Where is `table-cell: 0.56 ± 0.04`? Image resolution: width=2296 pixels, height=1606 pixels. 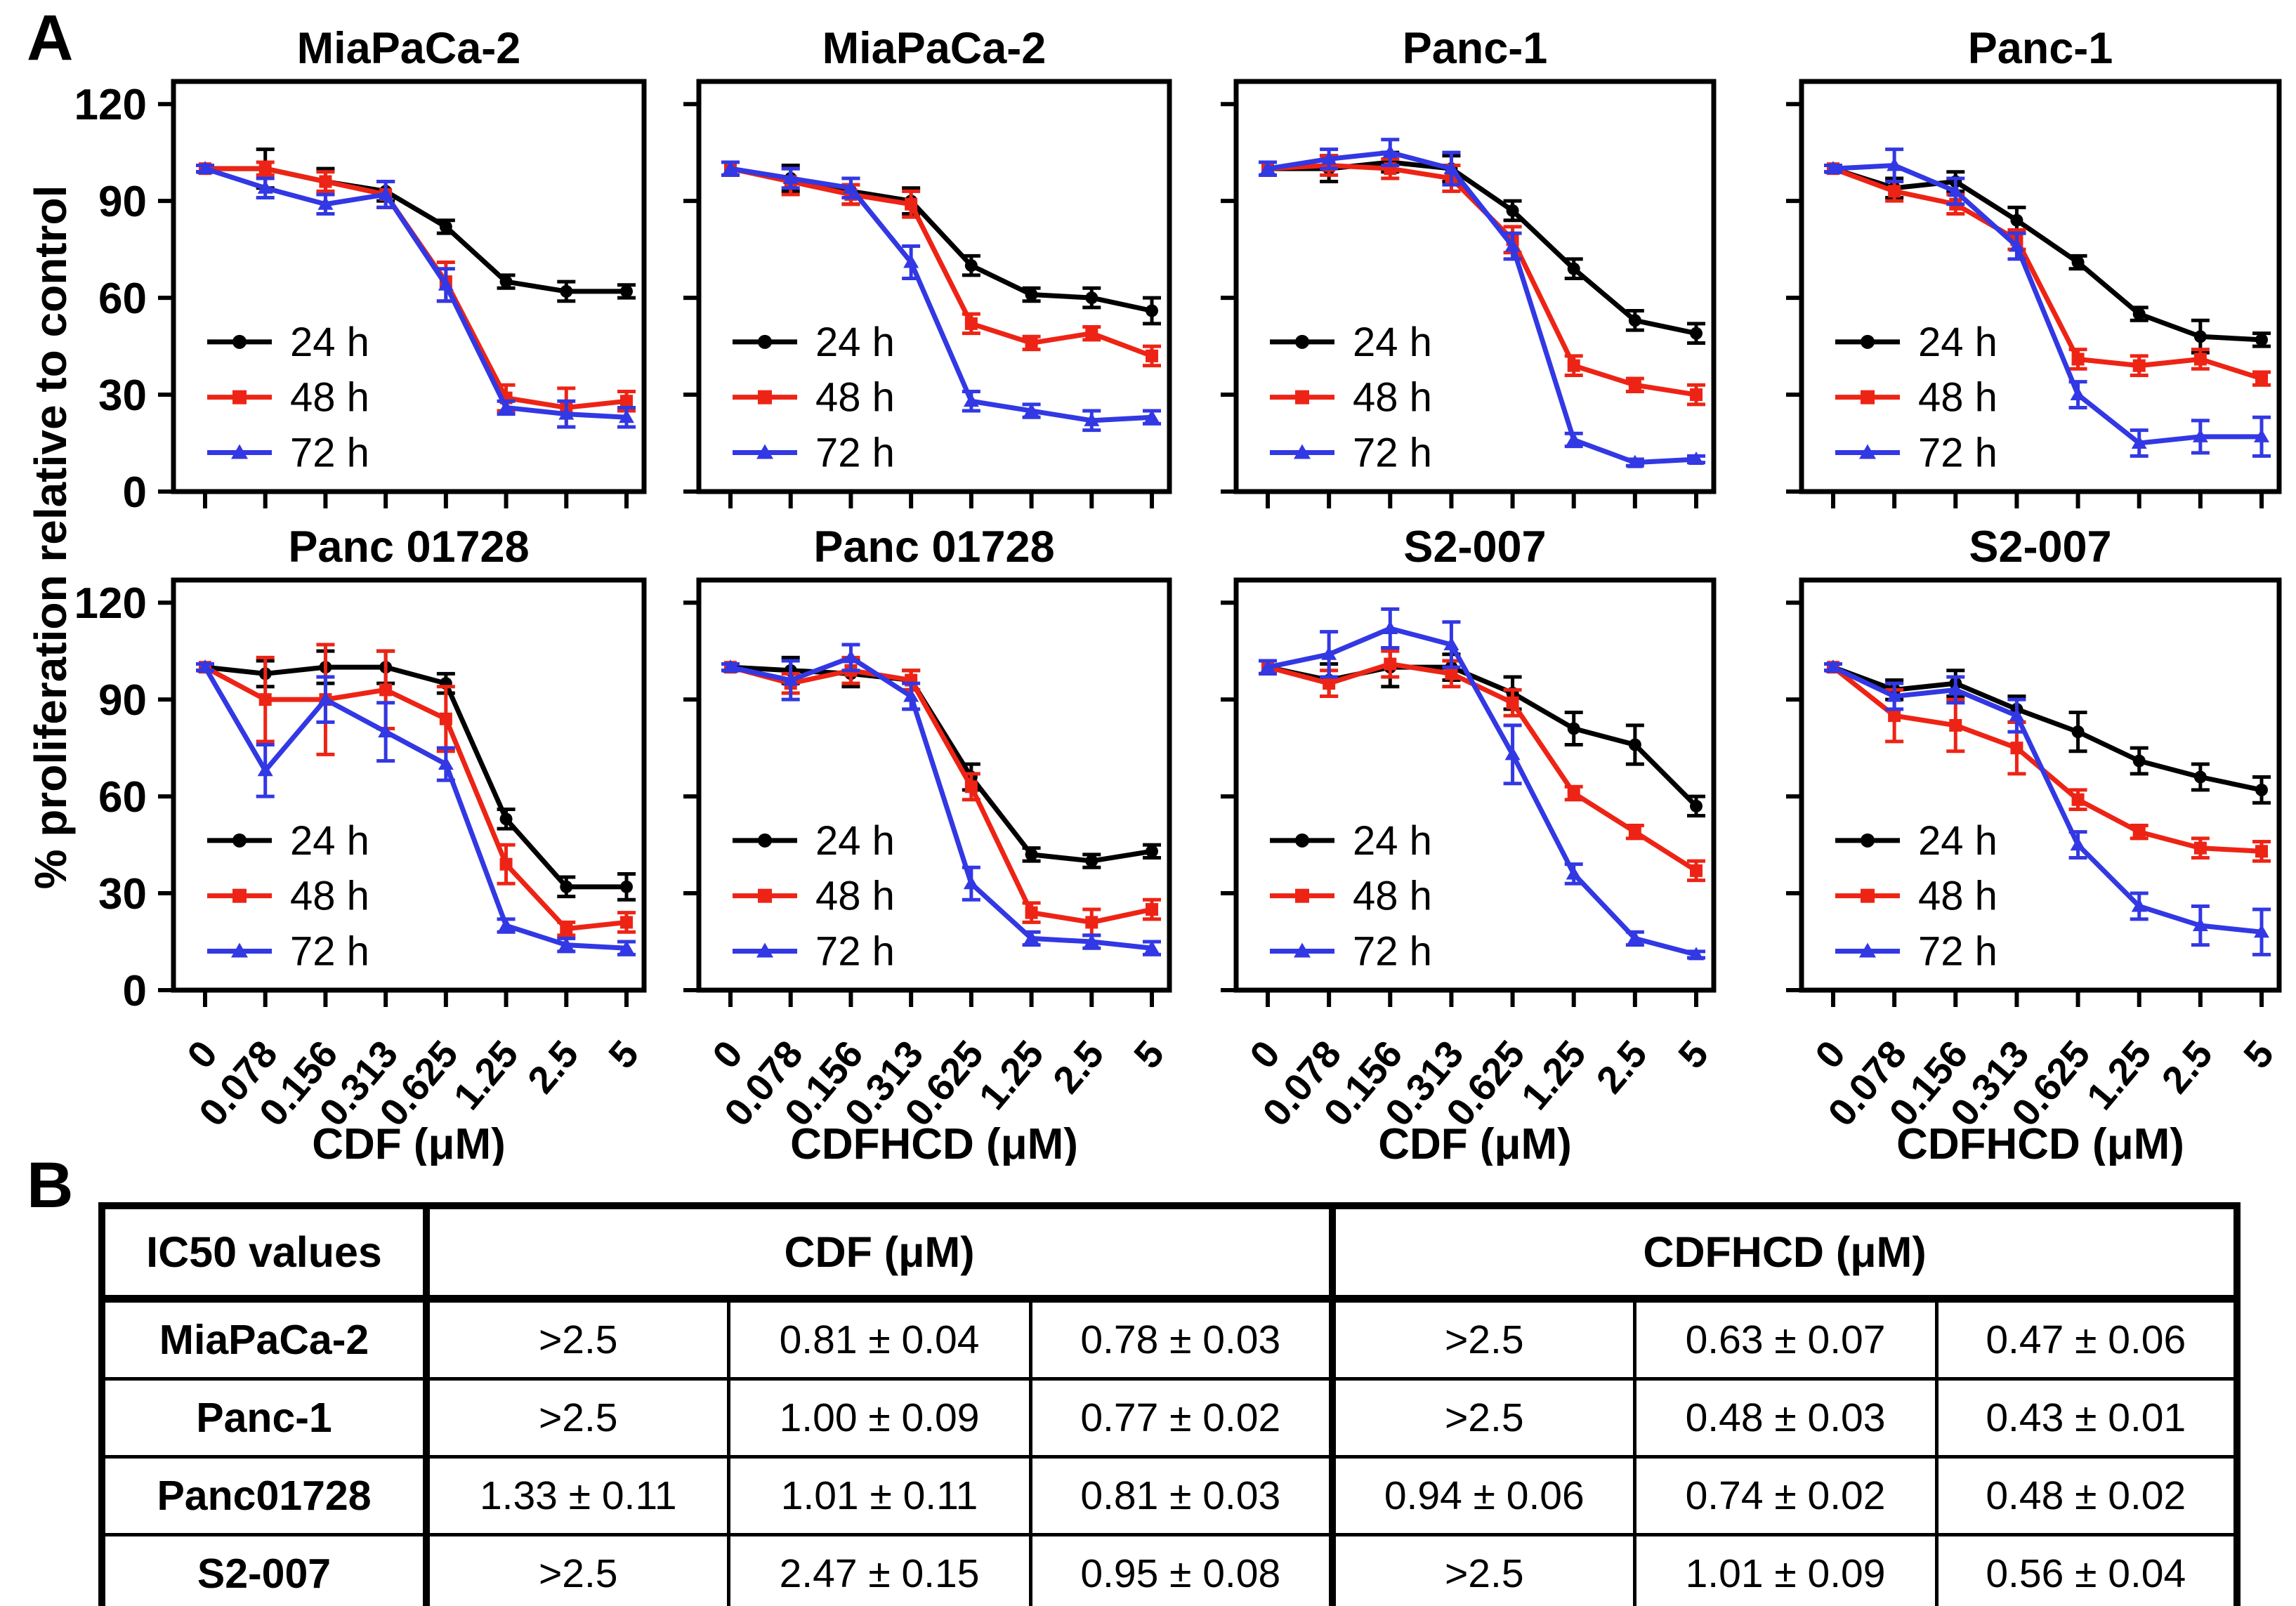
table-cell: 0.56 ± 0.04 is located at coordinates (2086, 1569).